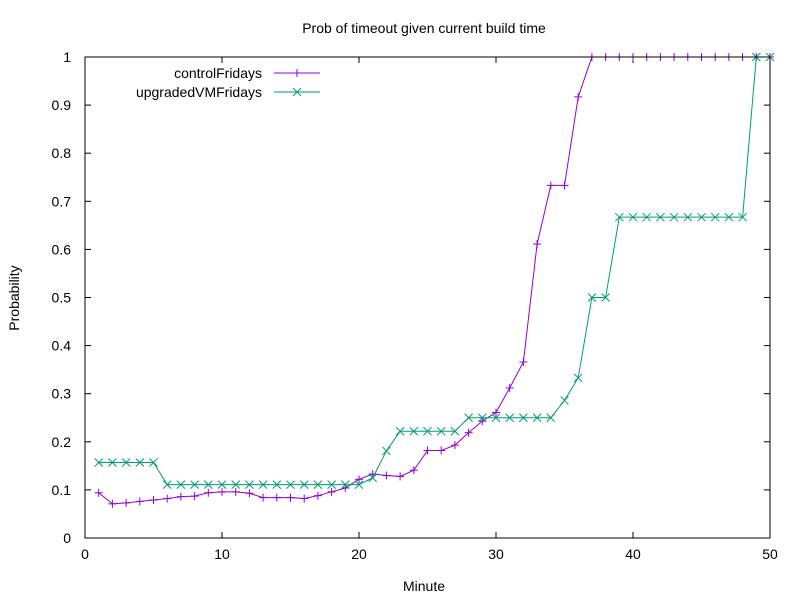 This screenshot has width=800, height=605. Describe the element at coordinates (62, 201) in the screenshot. I see `y-tick-label: 0.7` at that location.